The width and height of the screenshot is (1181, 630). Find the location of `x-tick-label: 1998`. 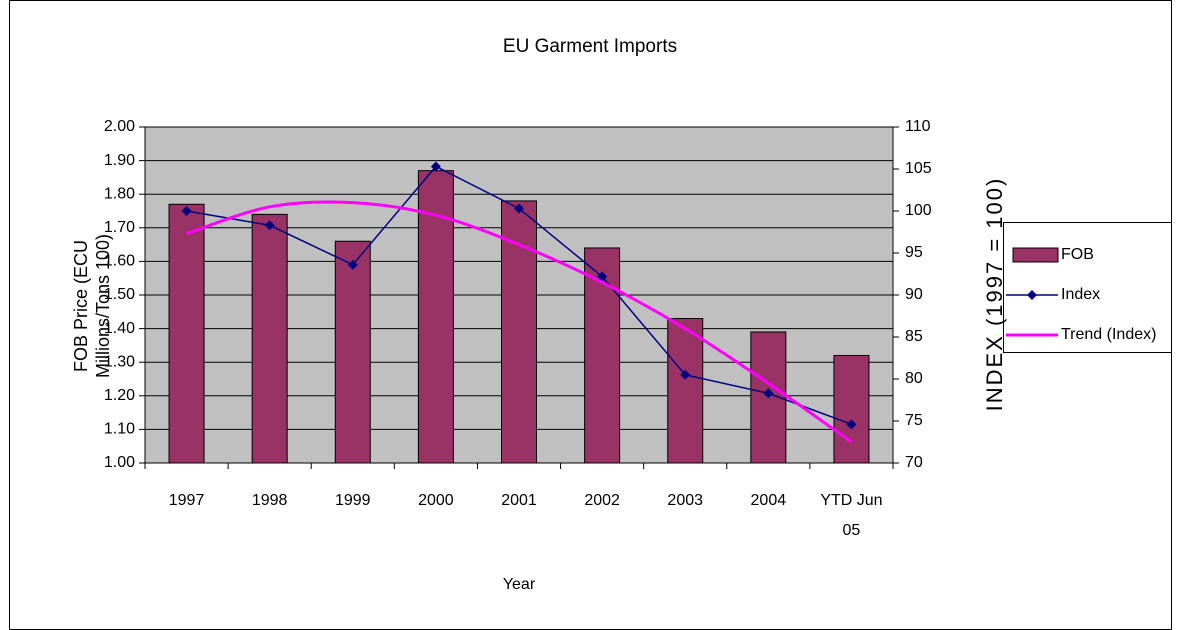

x-tick-label: 1998 is located at coordinates (269, 500).